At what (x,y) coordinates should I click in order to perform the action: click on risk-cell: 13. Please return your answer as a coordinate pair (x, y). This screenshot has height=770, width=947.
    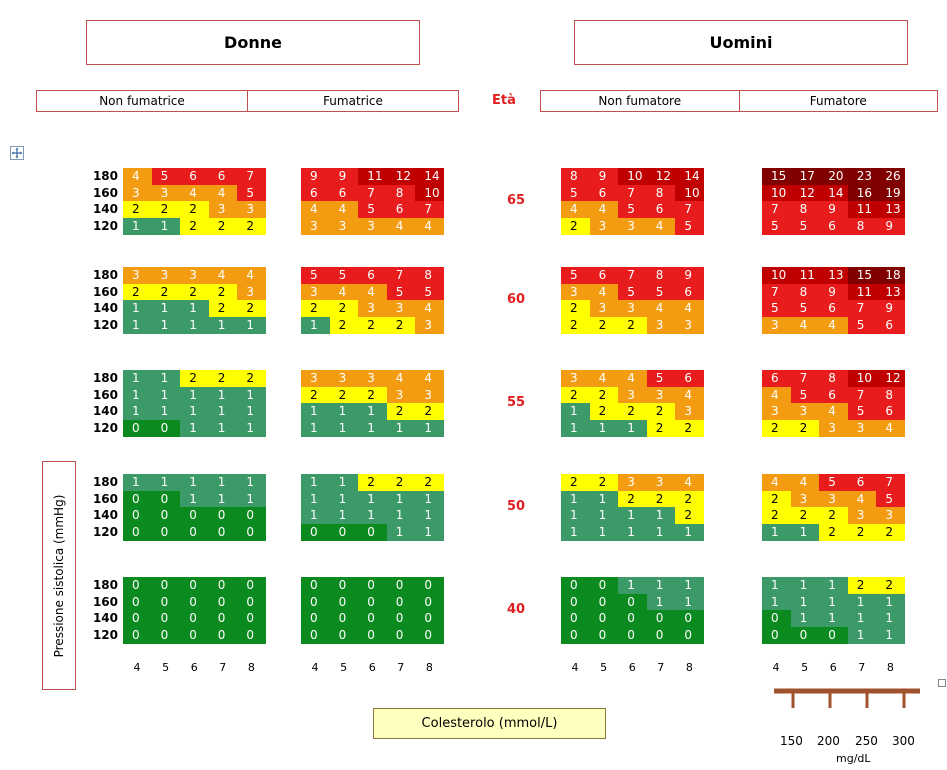
    Looking at the image, I should click on (891, 210).